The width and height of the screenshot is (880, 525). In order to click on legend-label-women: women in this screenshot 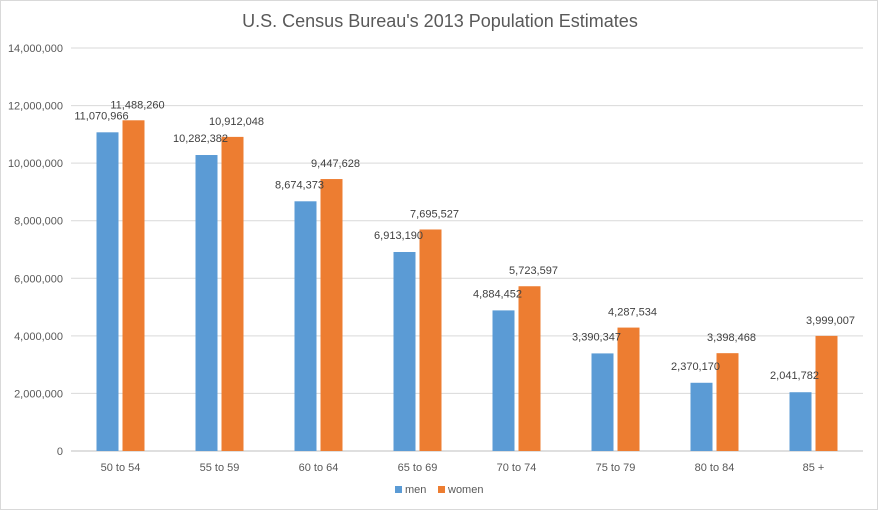, I will do `click(465, 490)`.